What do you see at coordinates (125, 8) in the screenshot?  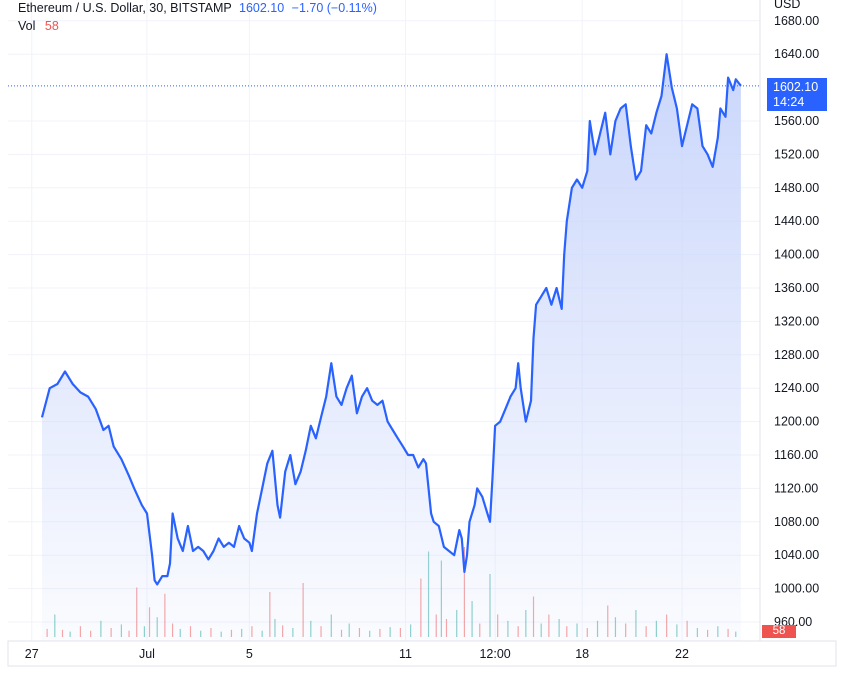 I see `symbol-title: Ethereum / U.S. Dollar, 30, BITSTAMP` at bounding box center [125, 8].